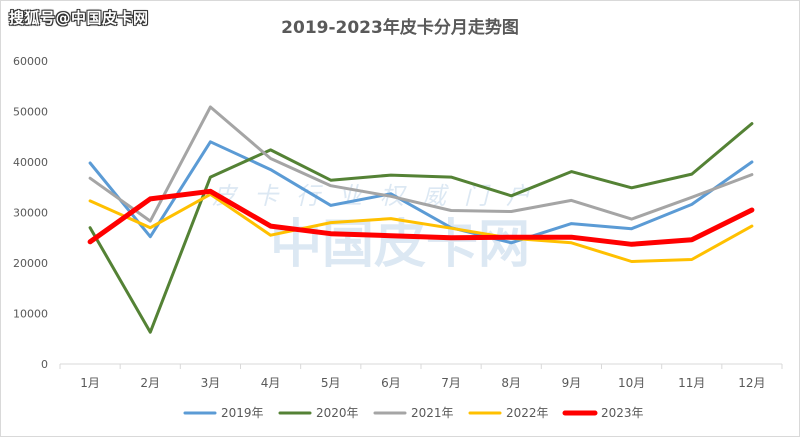  I want to click on watermark-large-text: 中国皮卡网, so click(400, 245).